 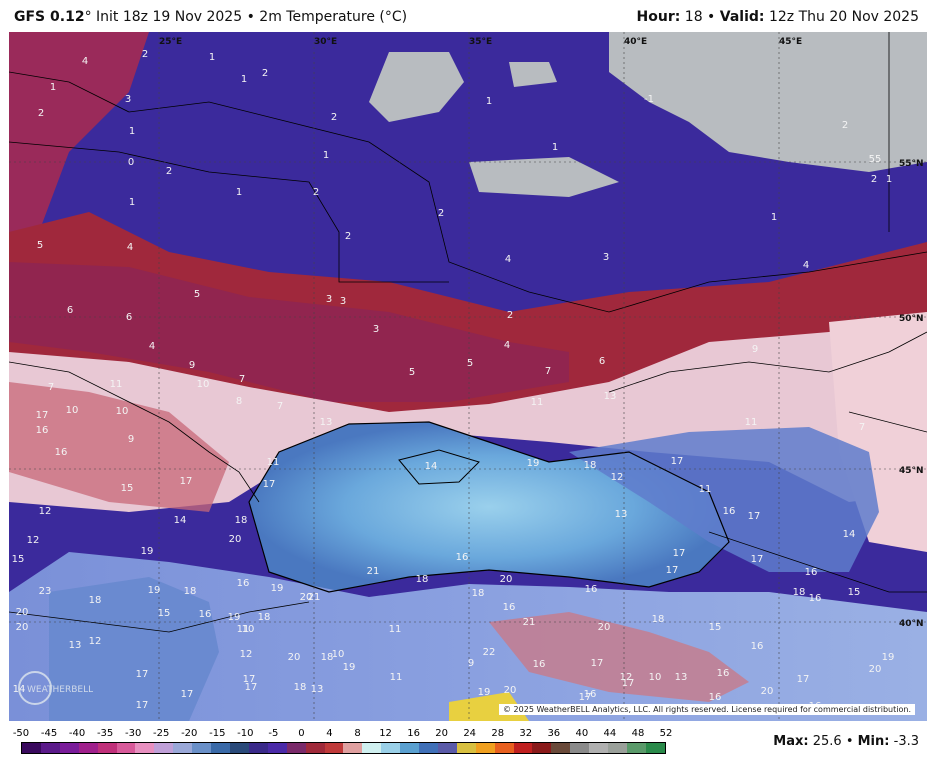 I want to click on max-value: 25.6, so click(x=827, y=741).